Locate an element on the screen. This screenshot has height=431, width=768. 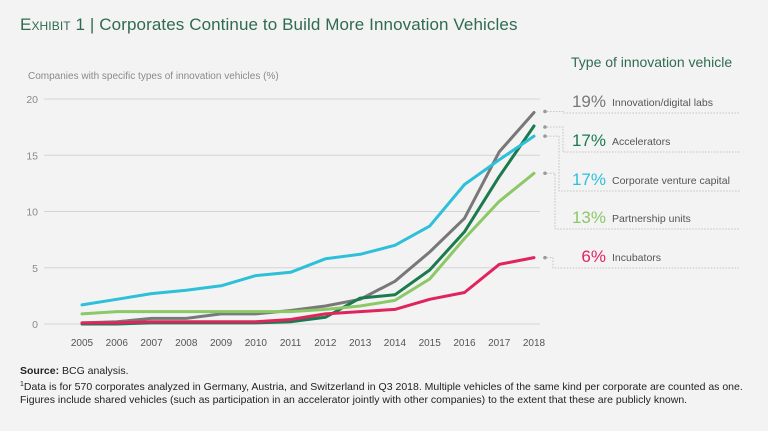
x-tick-label: 2007 is located at coordinates (151, 343).